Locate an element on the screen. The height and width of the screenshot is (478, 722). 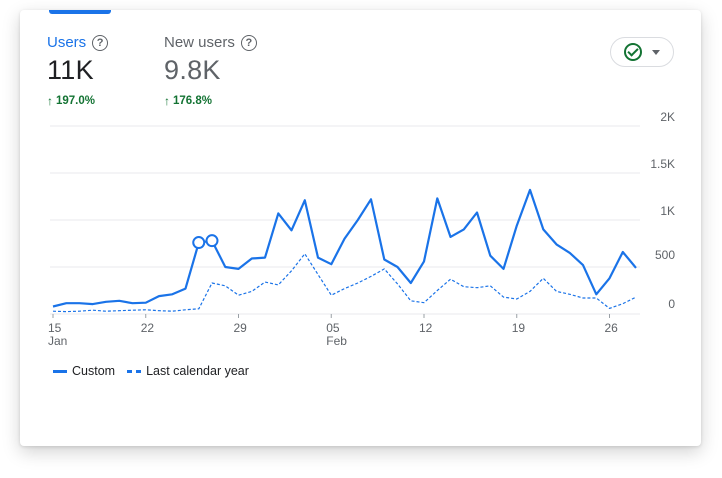
x-tick-label: 05 is located at coordinates (333, 328).